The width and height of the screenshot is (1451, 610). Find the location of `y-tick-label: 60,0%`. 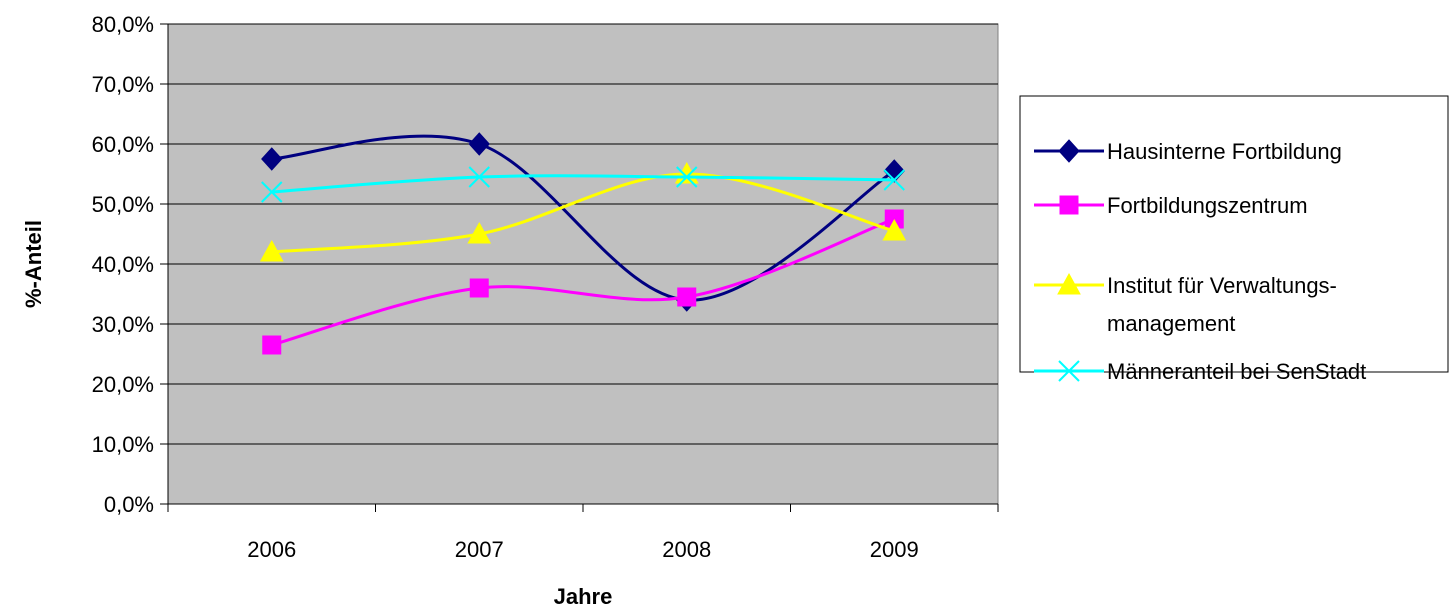

y-tick-label: 60,0% is located at coordinates (123, 144).